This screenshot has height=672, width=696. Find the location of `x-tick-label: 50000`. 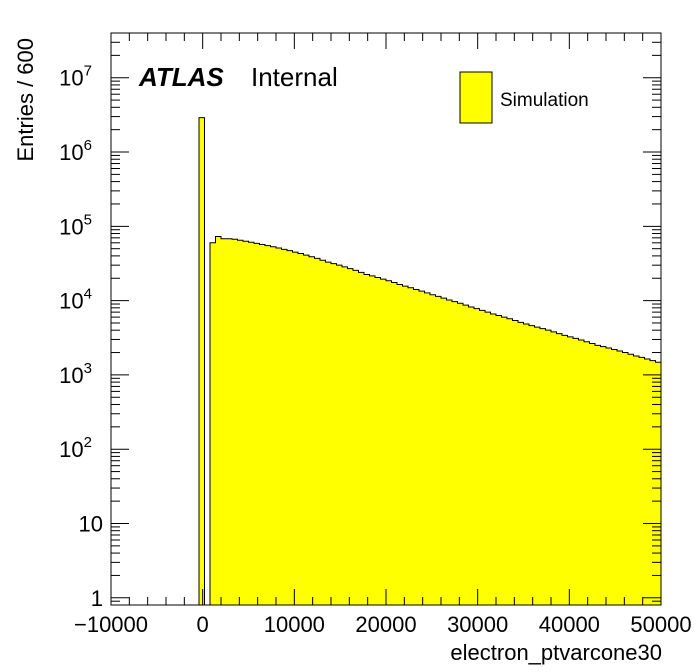

x-tick-label: 50000 is located at coordinates (660, 624).